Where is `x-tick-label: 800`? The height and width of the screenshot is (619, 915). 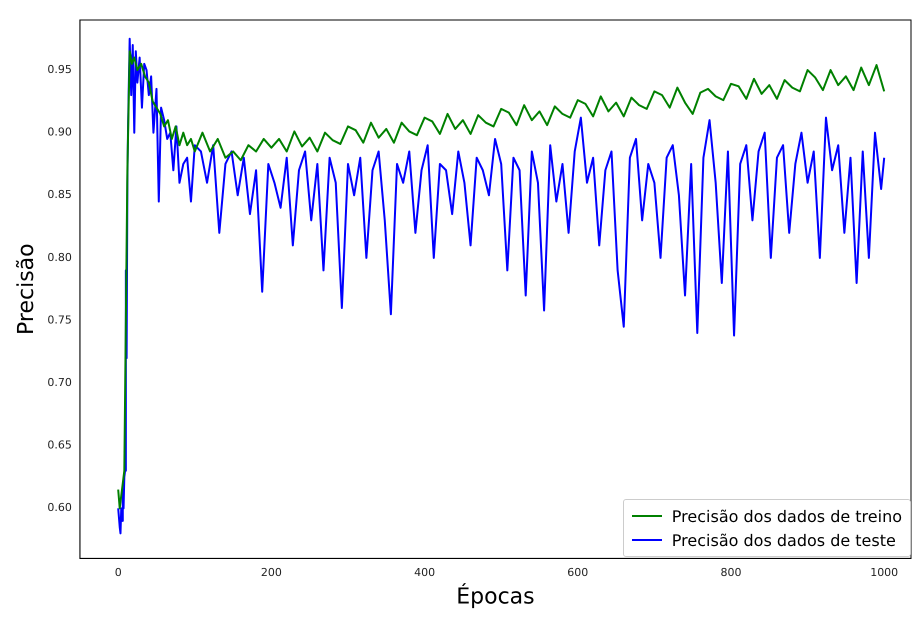 x-tick-label: 800 is located at coordinates (731, 572).